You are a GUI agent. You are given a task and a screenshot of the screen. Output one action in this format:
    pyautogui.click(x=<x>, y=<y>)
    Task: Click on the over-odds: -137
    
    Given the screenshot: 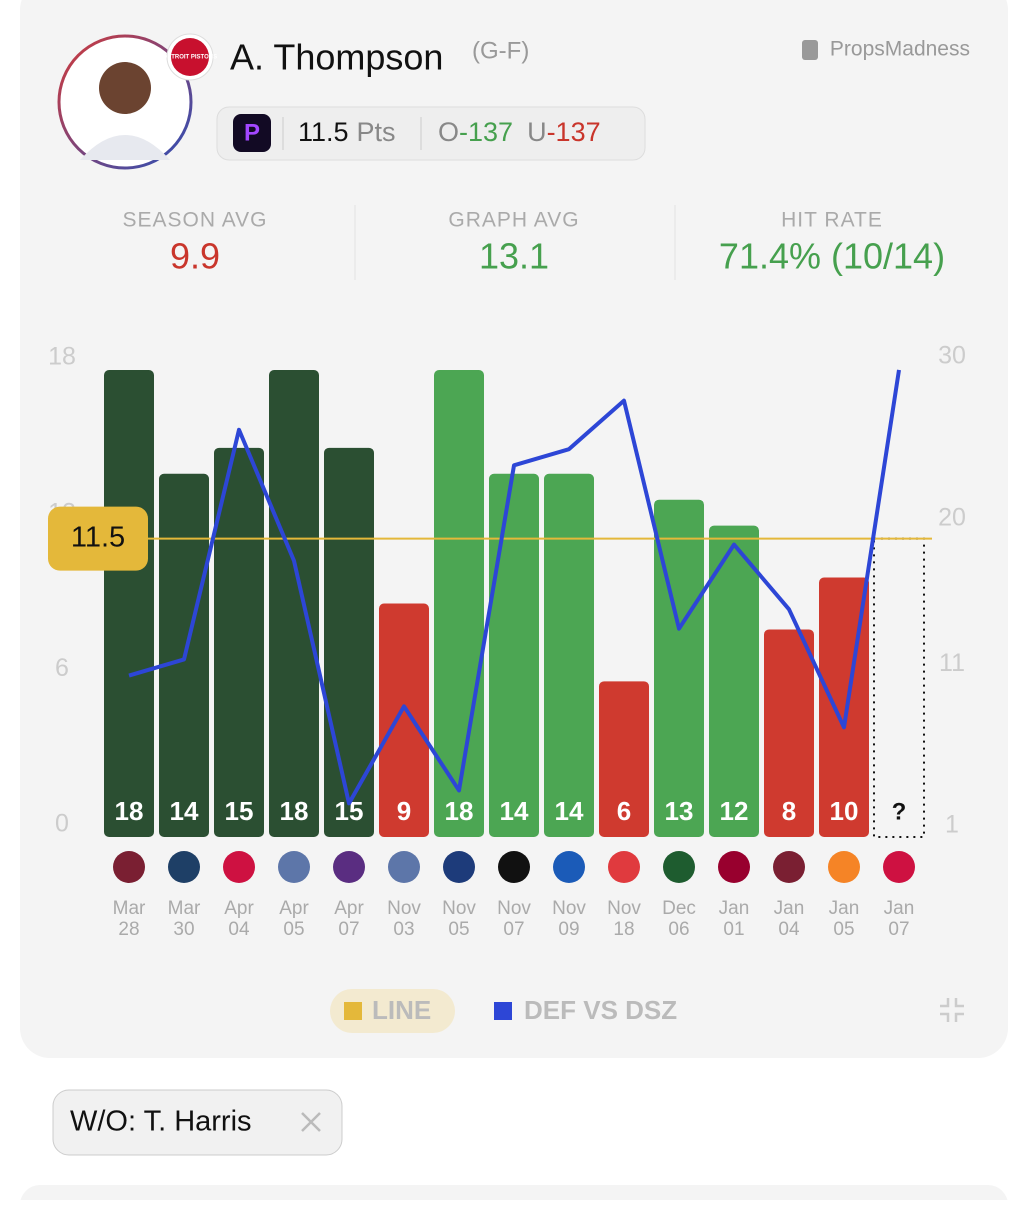 What is the action you would take?
    pyautogui.click(x=486, y=132)
    